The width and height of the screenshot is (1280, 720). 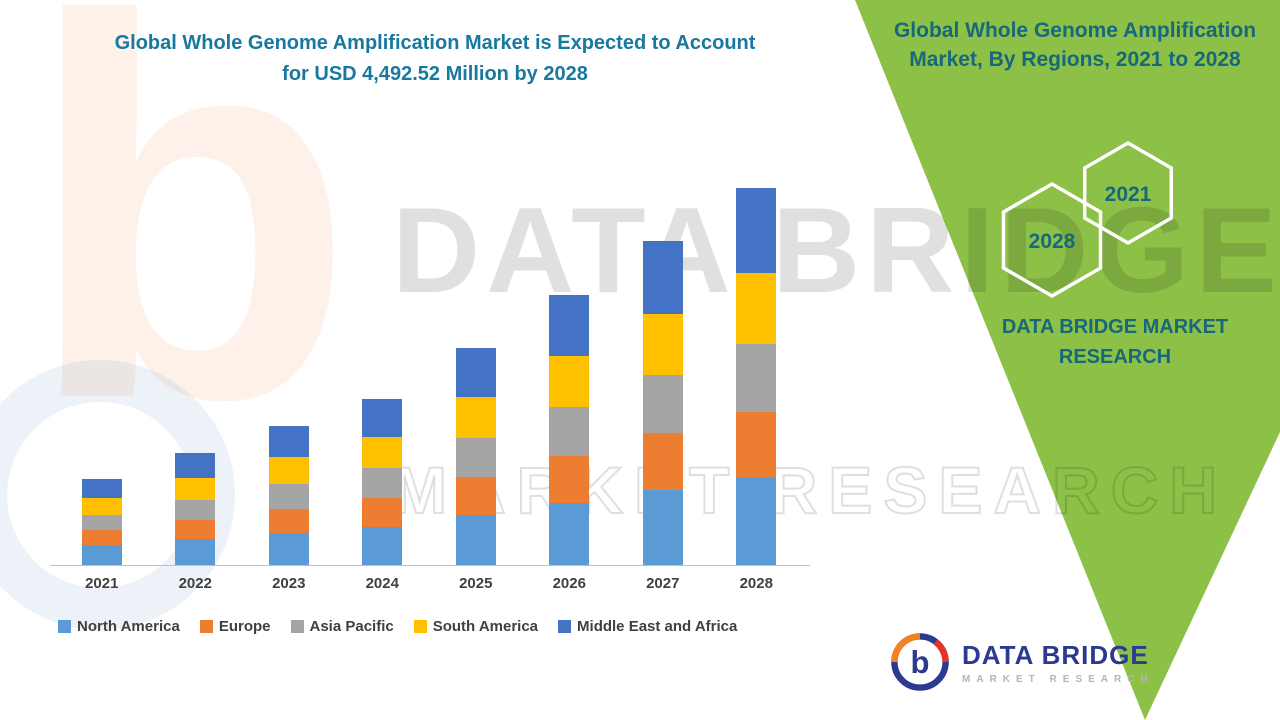 I want to click on legend-item-south-america: South America, so click(x=476, y=626).